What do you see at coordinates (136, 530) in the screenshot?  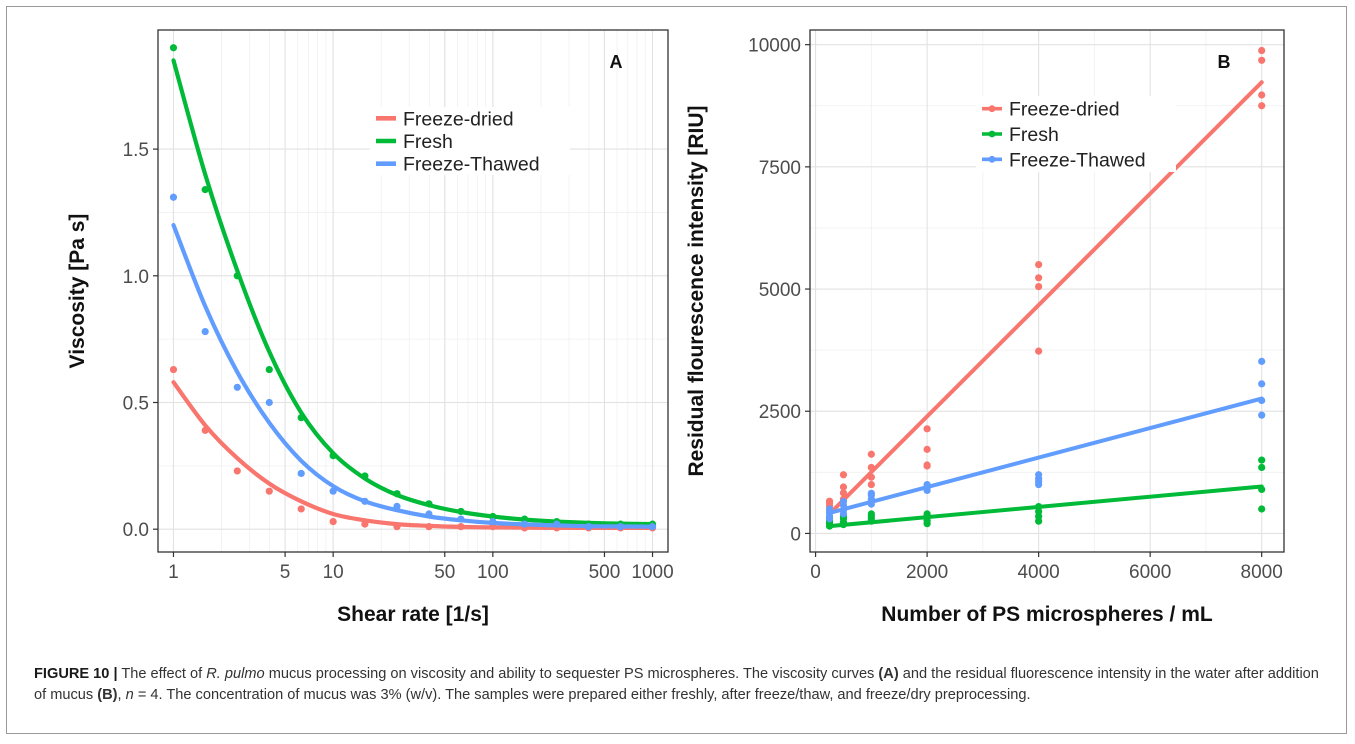 I see `y-tick-label: 0.0` at bounding box center [136, 530].